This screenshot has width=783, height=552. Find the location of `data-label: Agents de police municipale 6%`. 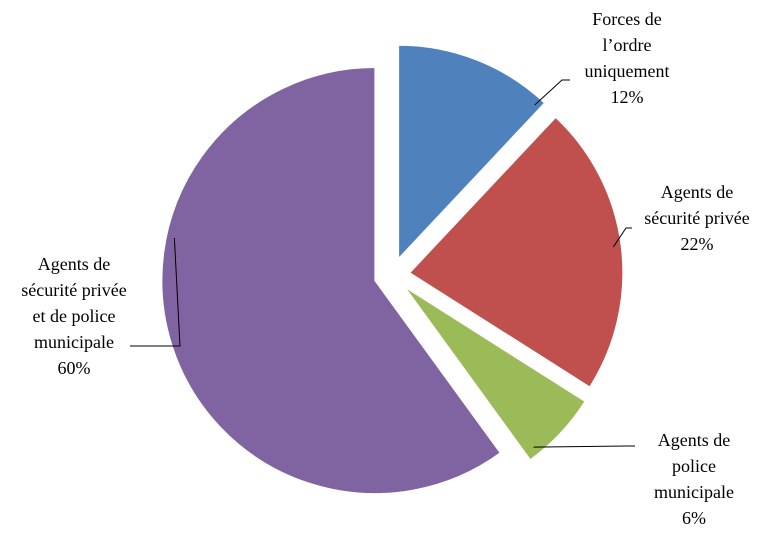

data-label: Agents de police municipale 6% is located at coordinates (694, 479).